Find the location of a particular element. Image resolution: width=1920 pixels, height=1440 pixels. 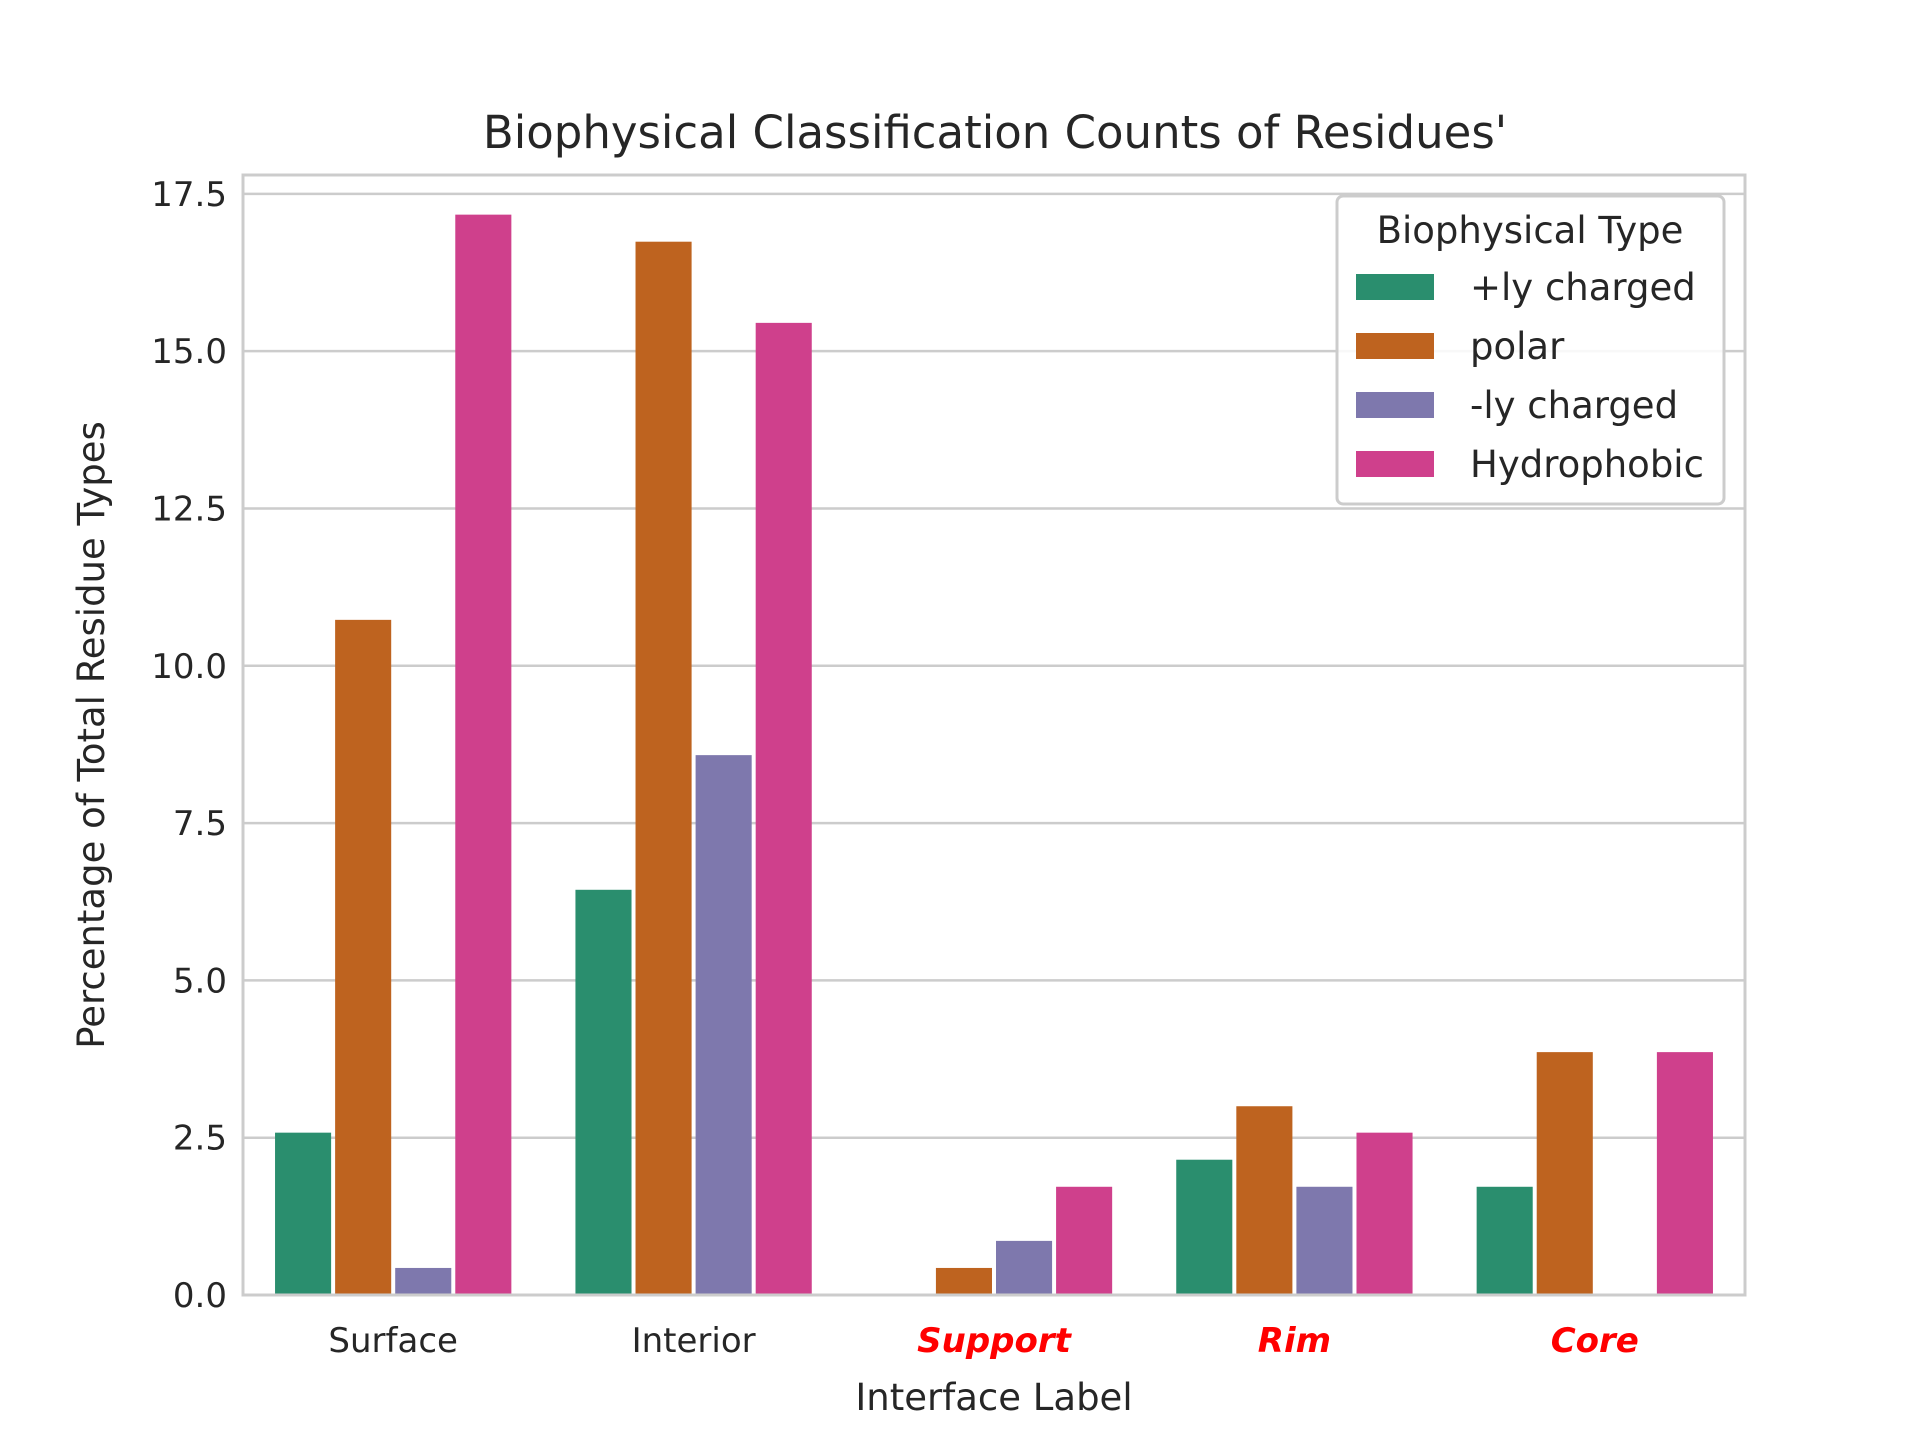

x-tick-label: Interior is located at coordinates (694, 1341).